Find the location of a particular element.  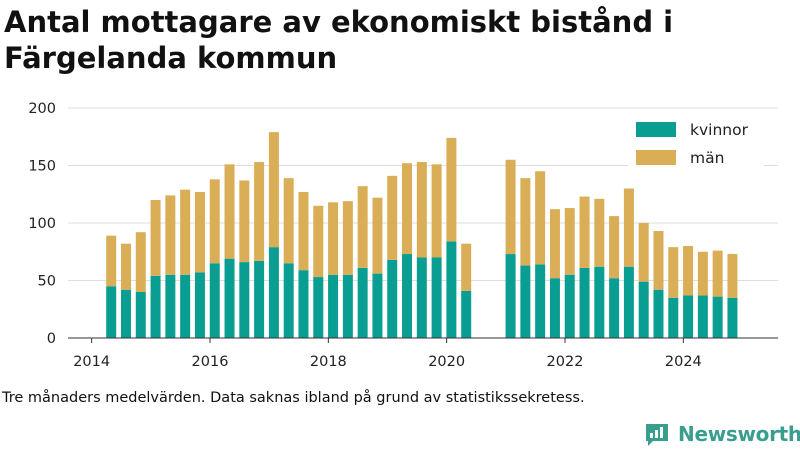

y-tick-label: 150 is located at coordinates (42, 167).